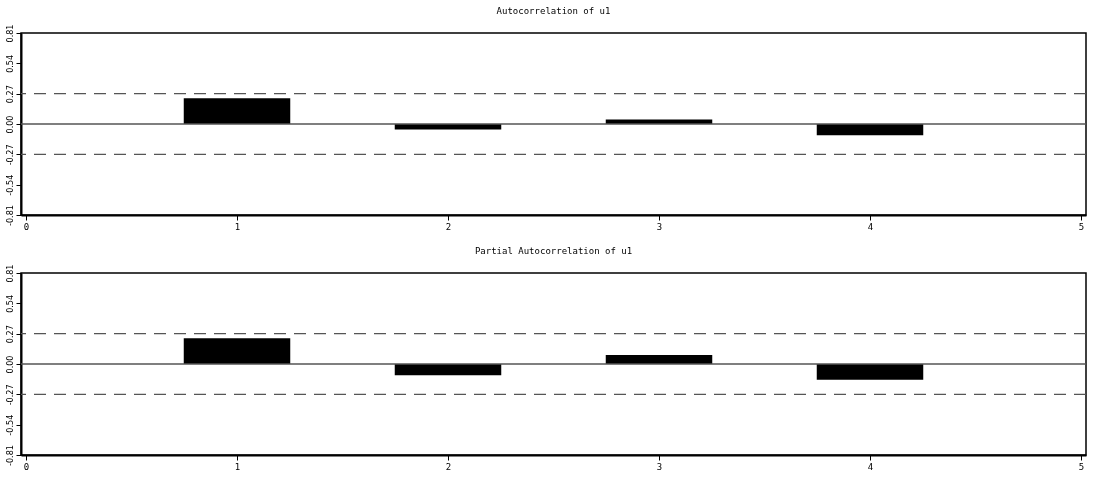 Image resolution: width=1113 pixels, height=497 pixels. What do you see at coordinates (553, 10) in the screenshot?
I see `chart-title: Autocorrelation of u1` at bounding box center [553, 10].